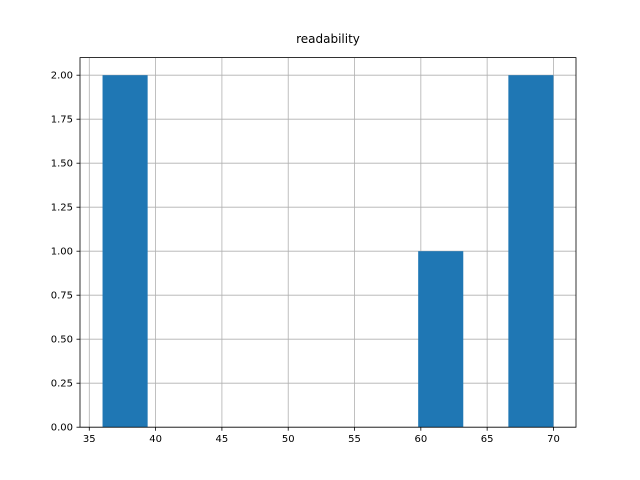  What do you see at coordinates (553, 439) in the screenshot?
I see `x-tick-label: 70` at bounding box center [553, 439].